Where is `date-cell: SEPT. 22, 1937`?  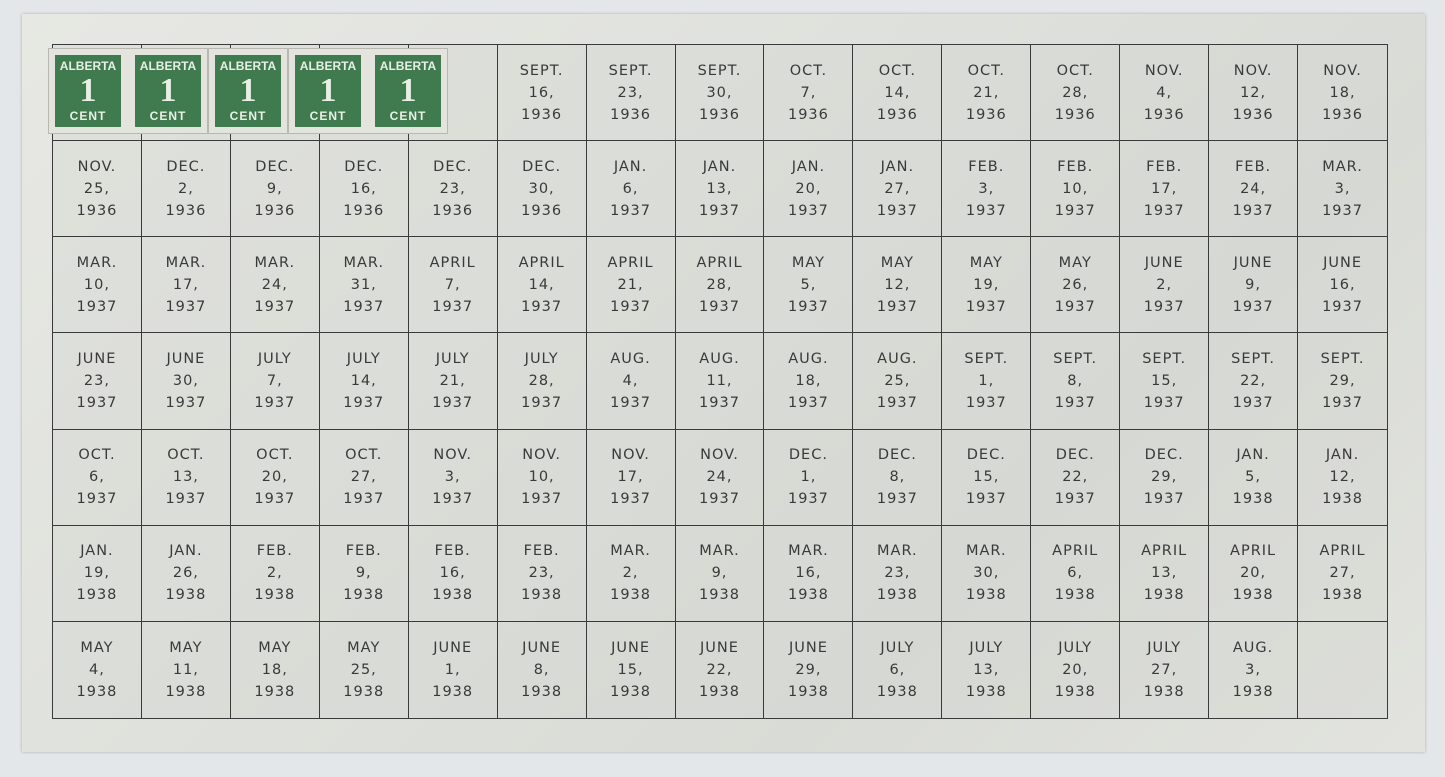 date-cell: SEPT. 22, 1937 is located at coordinates (1254, 381).